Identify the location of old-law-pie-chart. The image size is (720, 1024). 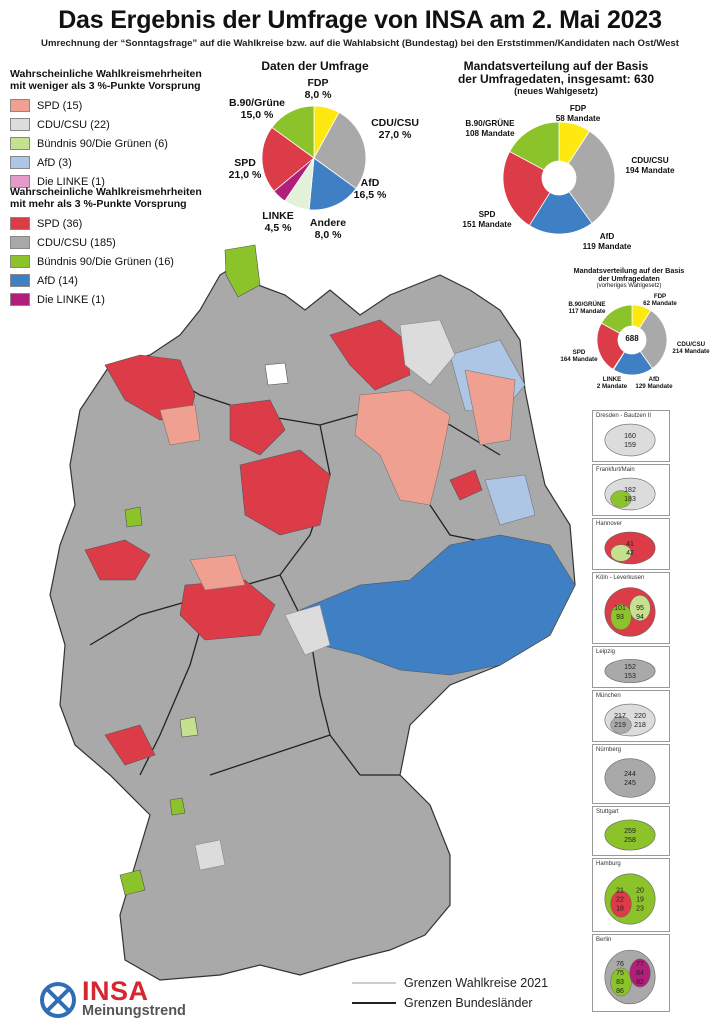
(632, 340).